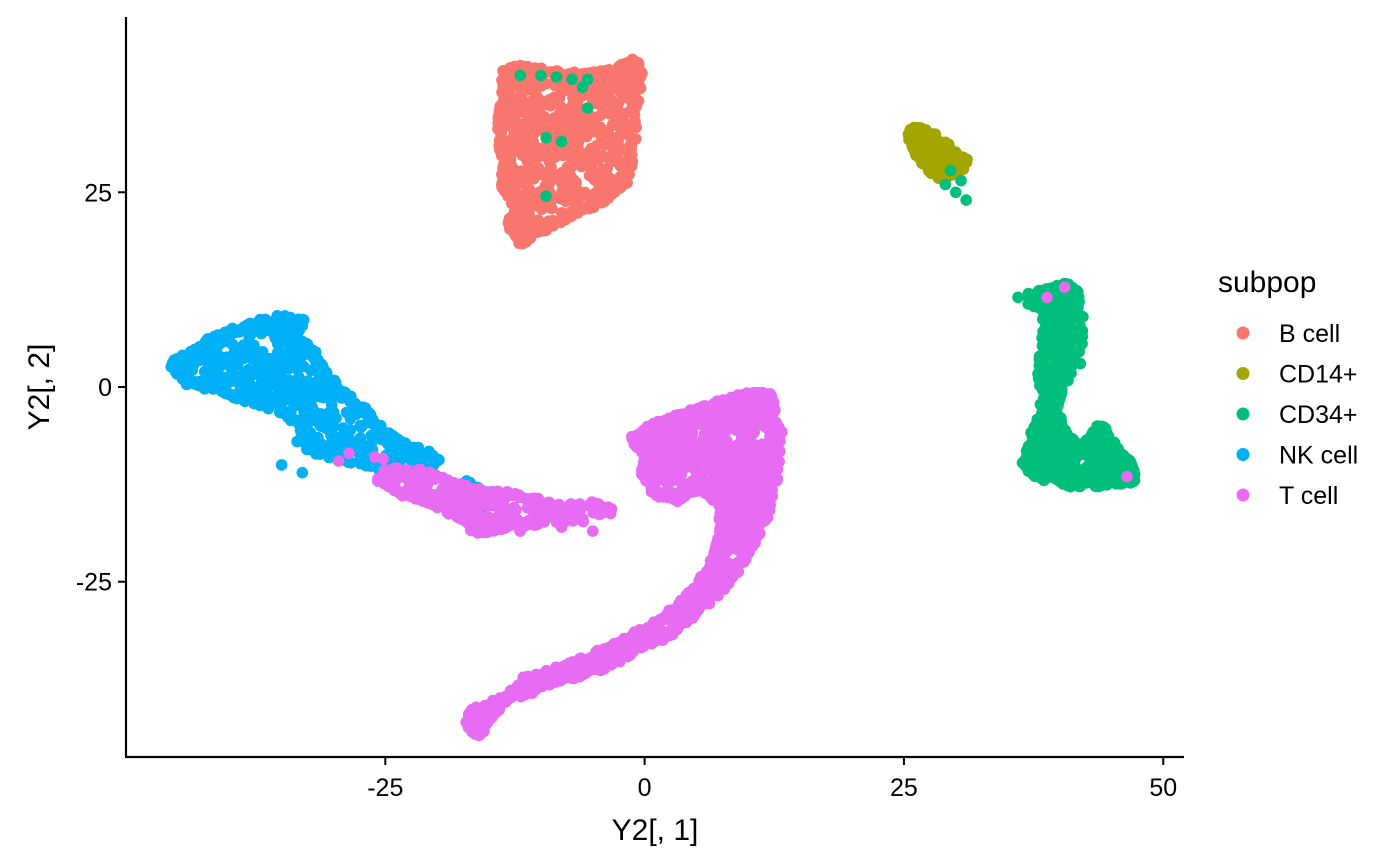 Image resolution: width=1400 pixels, height=866 pixels. What do you see at coordinates (94, 583) in the screenshot?
I see `y-tick-label: -25` at bounding box center [94, 583].